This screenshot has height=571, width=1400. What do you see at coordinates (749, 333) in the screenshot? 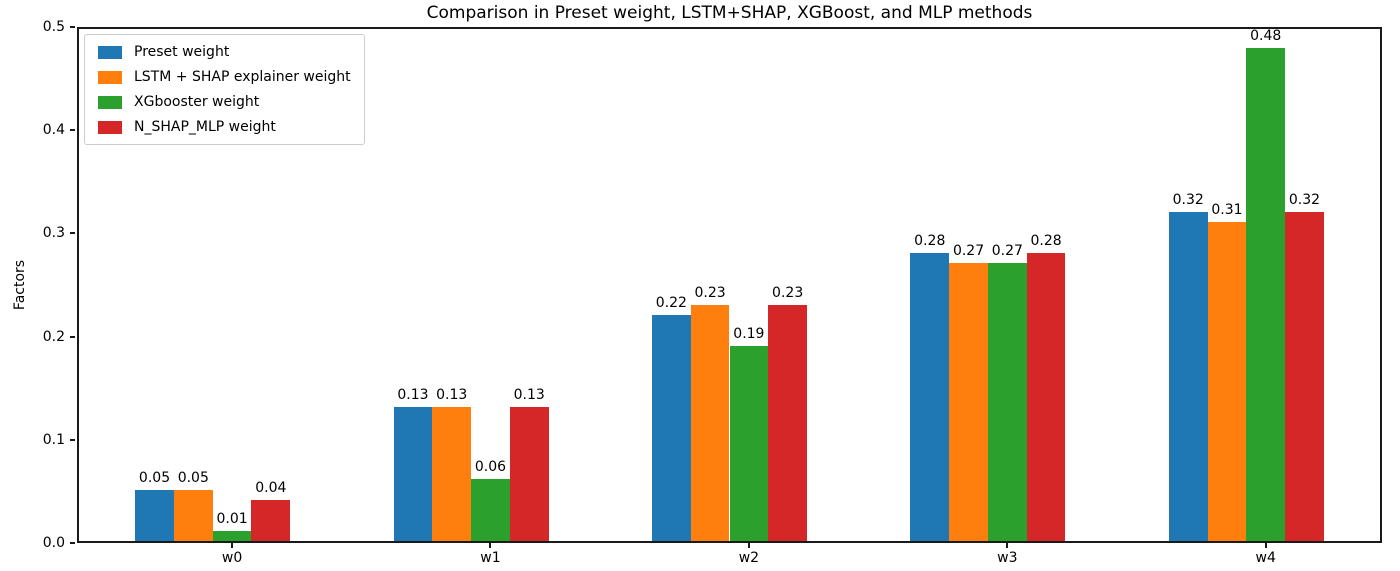
I see `bar-value-label: 0.19` at bounding box center [749, 333].